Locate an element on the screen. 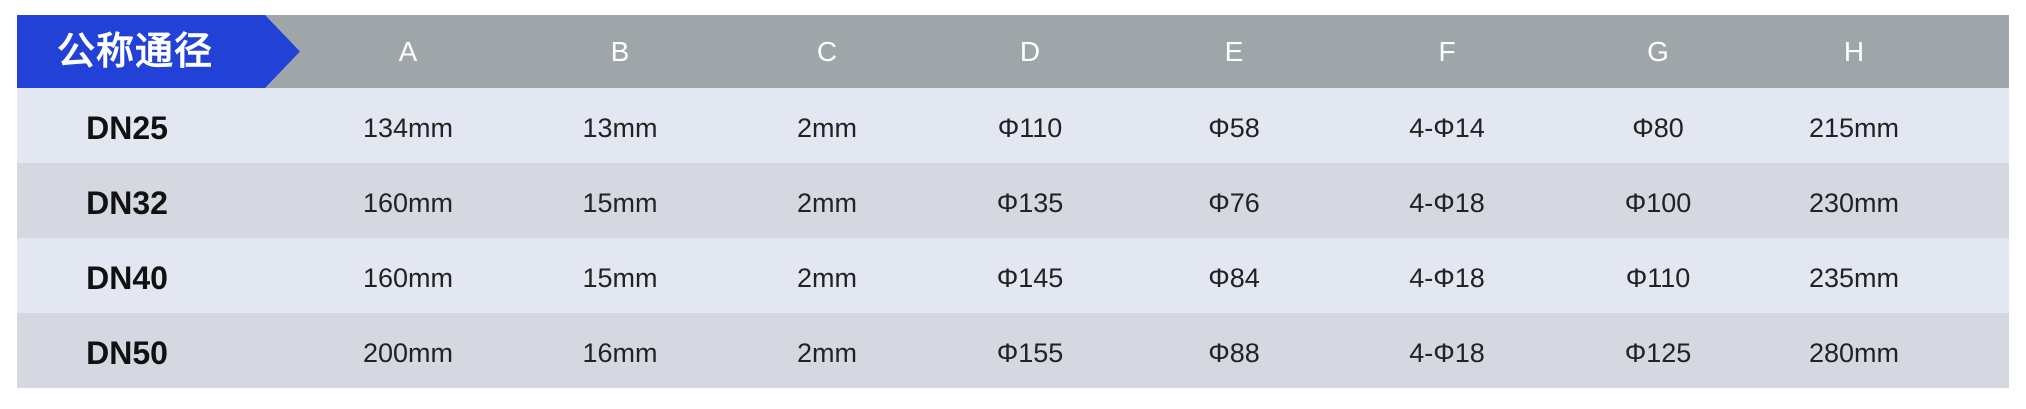 This screenshot has width=2026, height=409. table-cell: 215mm is located at coordinates (1854, 128).